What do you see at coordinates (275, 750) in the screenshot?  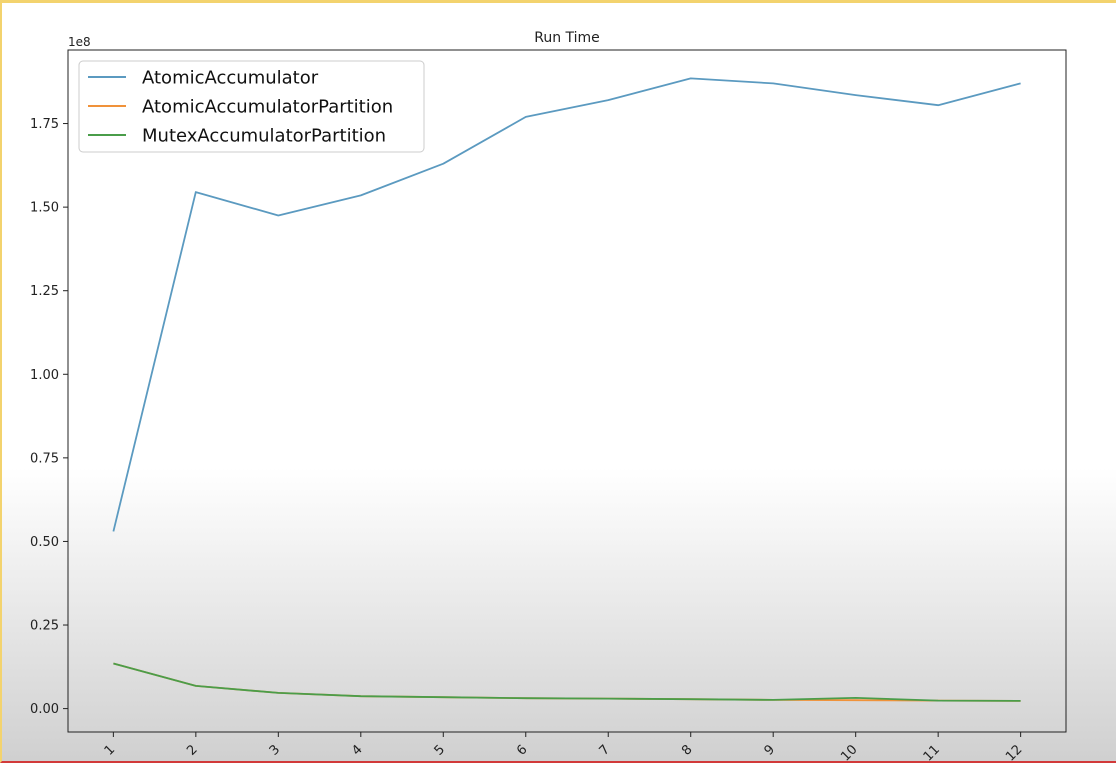 I see `x-tick-label: 3` at bounding box center [275, 750].